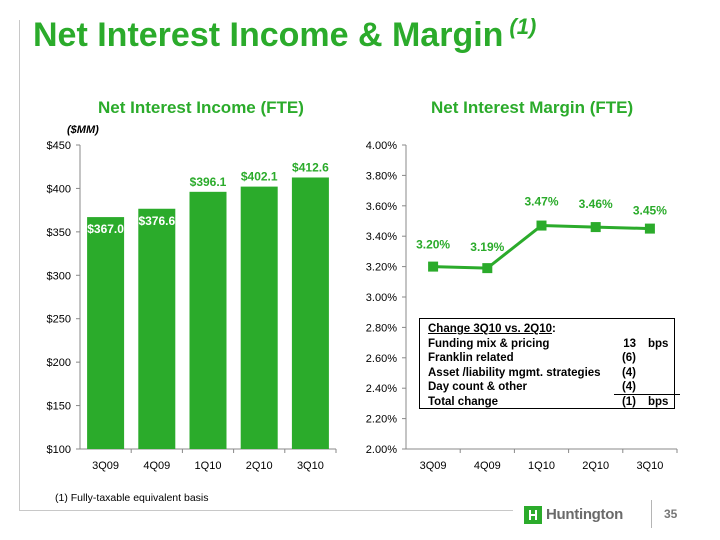  Describe the element at coordinates (83, 130) in the screenshot. I see `unit-label: ($MM)` at that location.